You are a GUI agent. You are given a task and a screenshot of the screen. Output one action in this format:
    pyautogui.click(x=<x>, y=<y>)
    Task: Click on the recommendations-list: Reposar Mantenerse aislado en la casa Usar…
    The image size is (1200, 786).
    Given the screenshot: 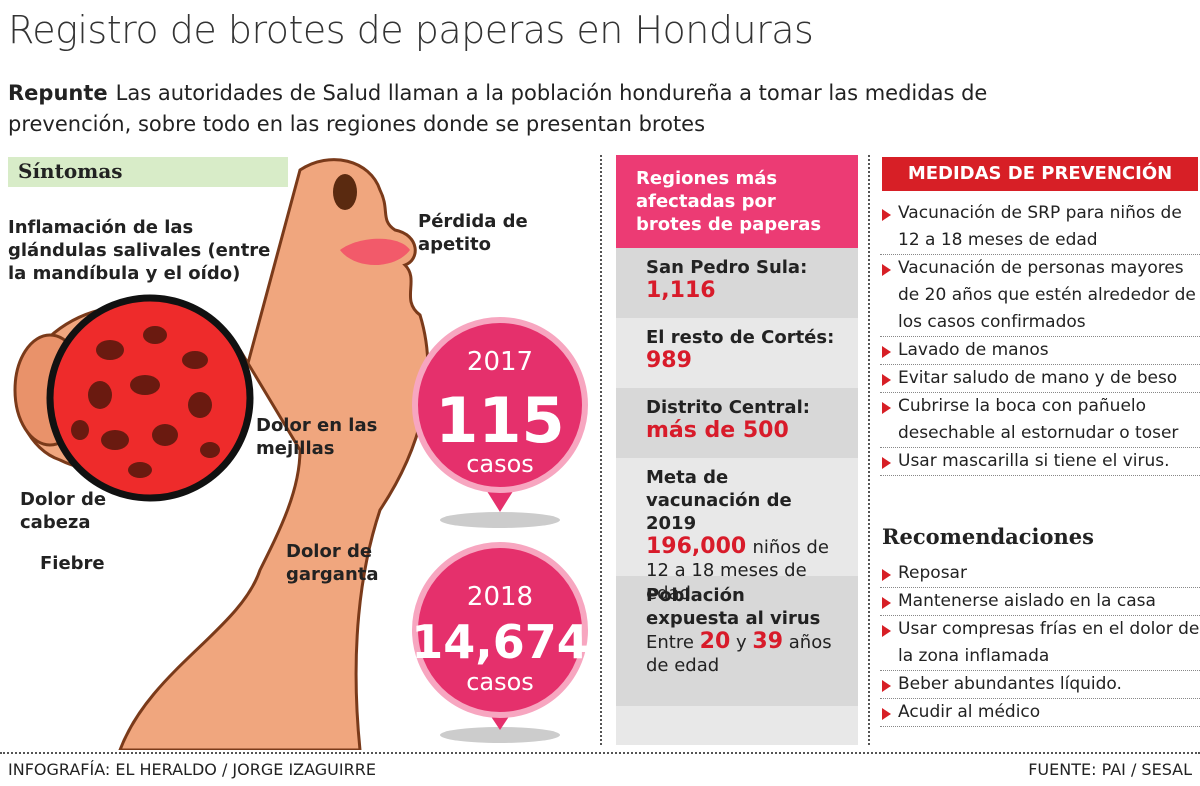 What is the action you would take?
    pyautogui.click(x=1040, y=643)
    